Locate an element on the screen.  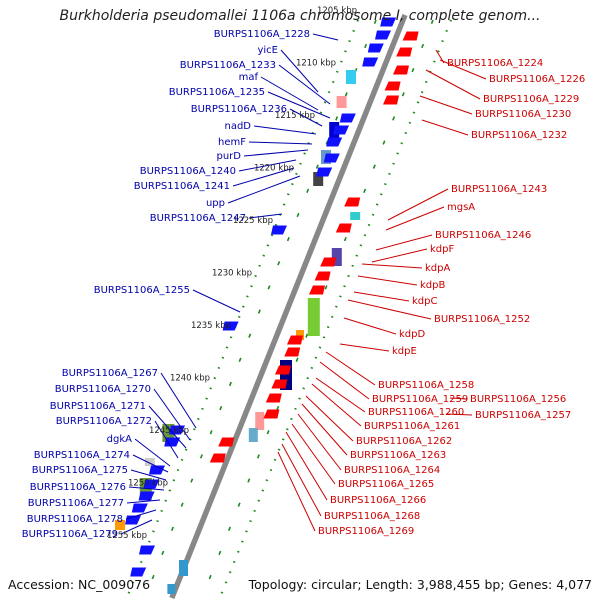
left-gene-label: BURPS1106A_1255 is located at coordinates (142, 290).